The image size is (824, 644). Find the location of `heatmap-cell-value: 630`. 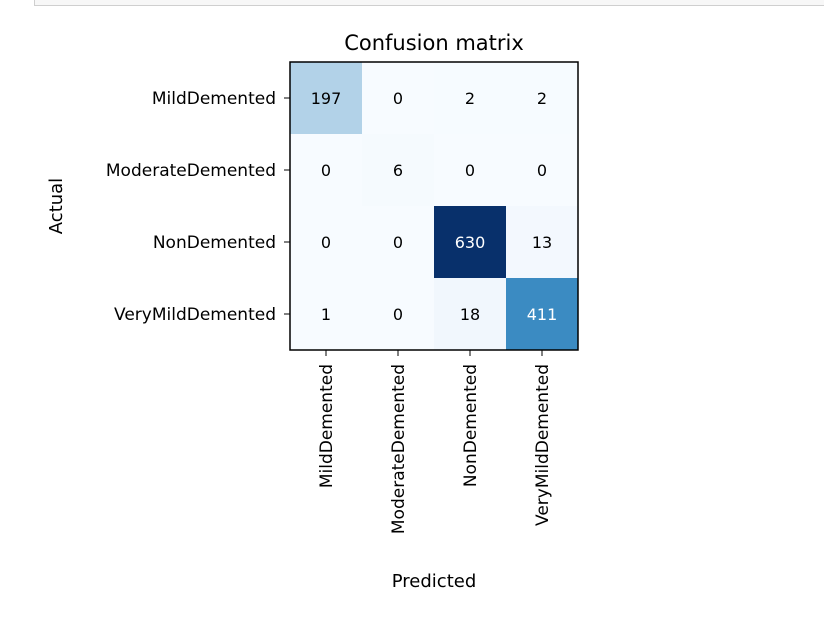

heatmap-cell-value: 630 is located at coordinates (470, 242).